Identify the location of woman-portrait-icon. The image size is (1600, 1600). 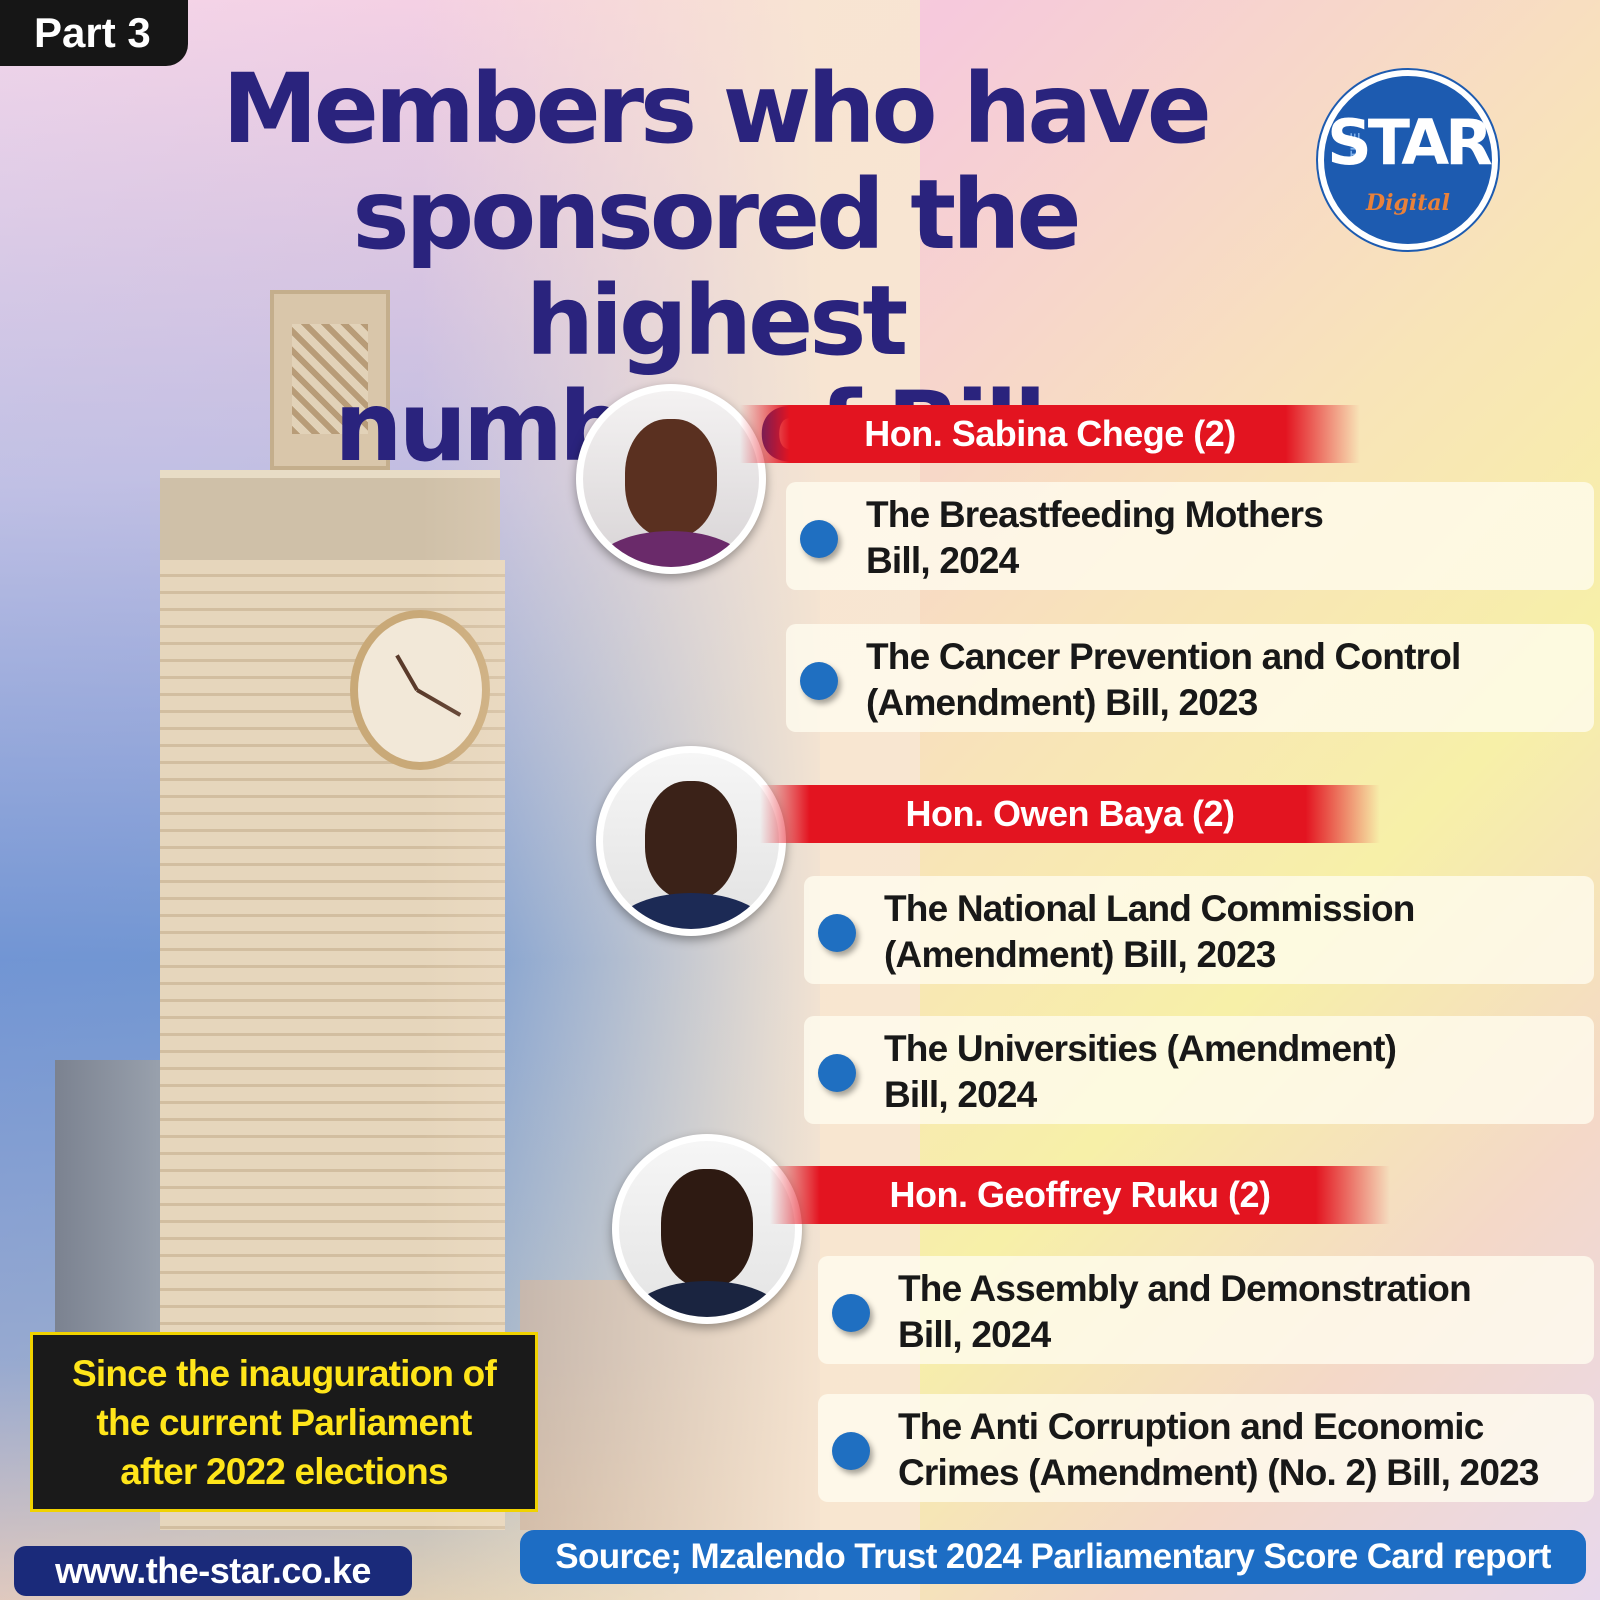
(671, 479).